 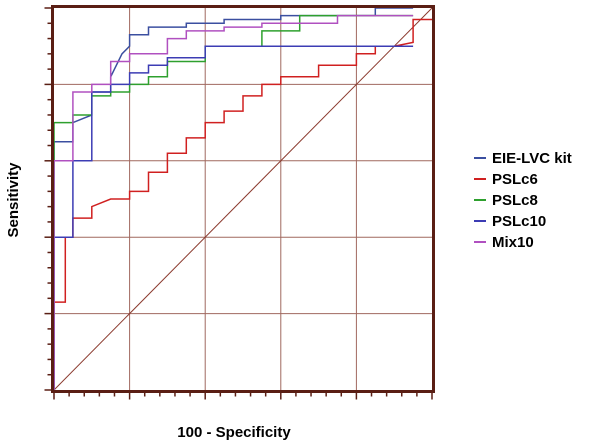 What do you see at coordinates (519, 221) in the screenshot?
I see `legend-label-pslc10: PSLc10` at bounding box center [519, 221].